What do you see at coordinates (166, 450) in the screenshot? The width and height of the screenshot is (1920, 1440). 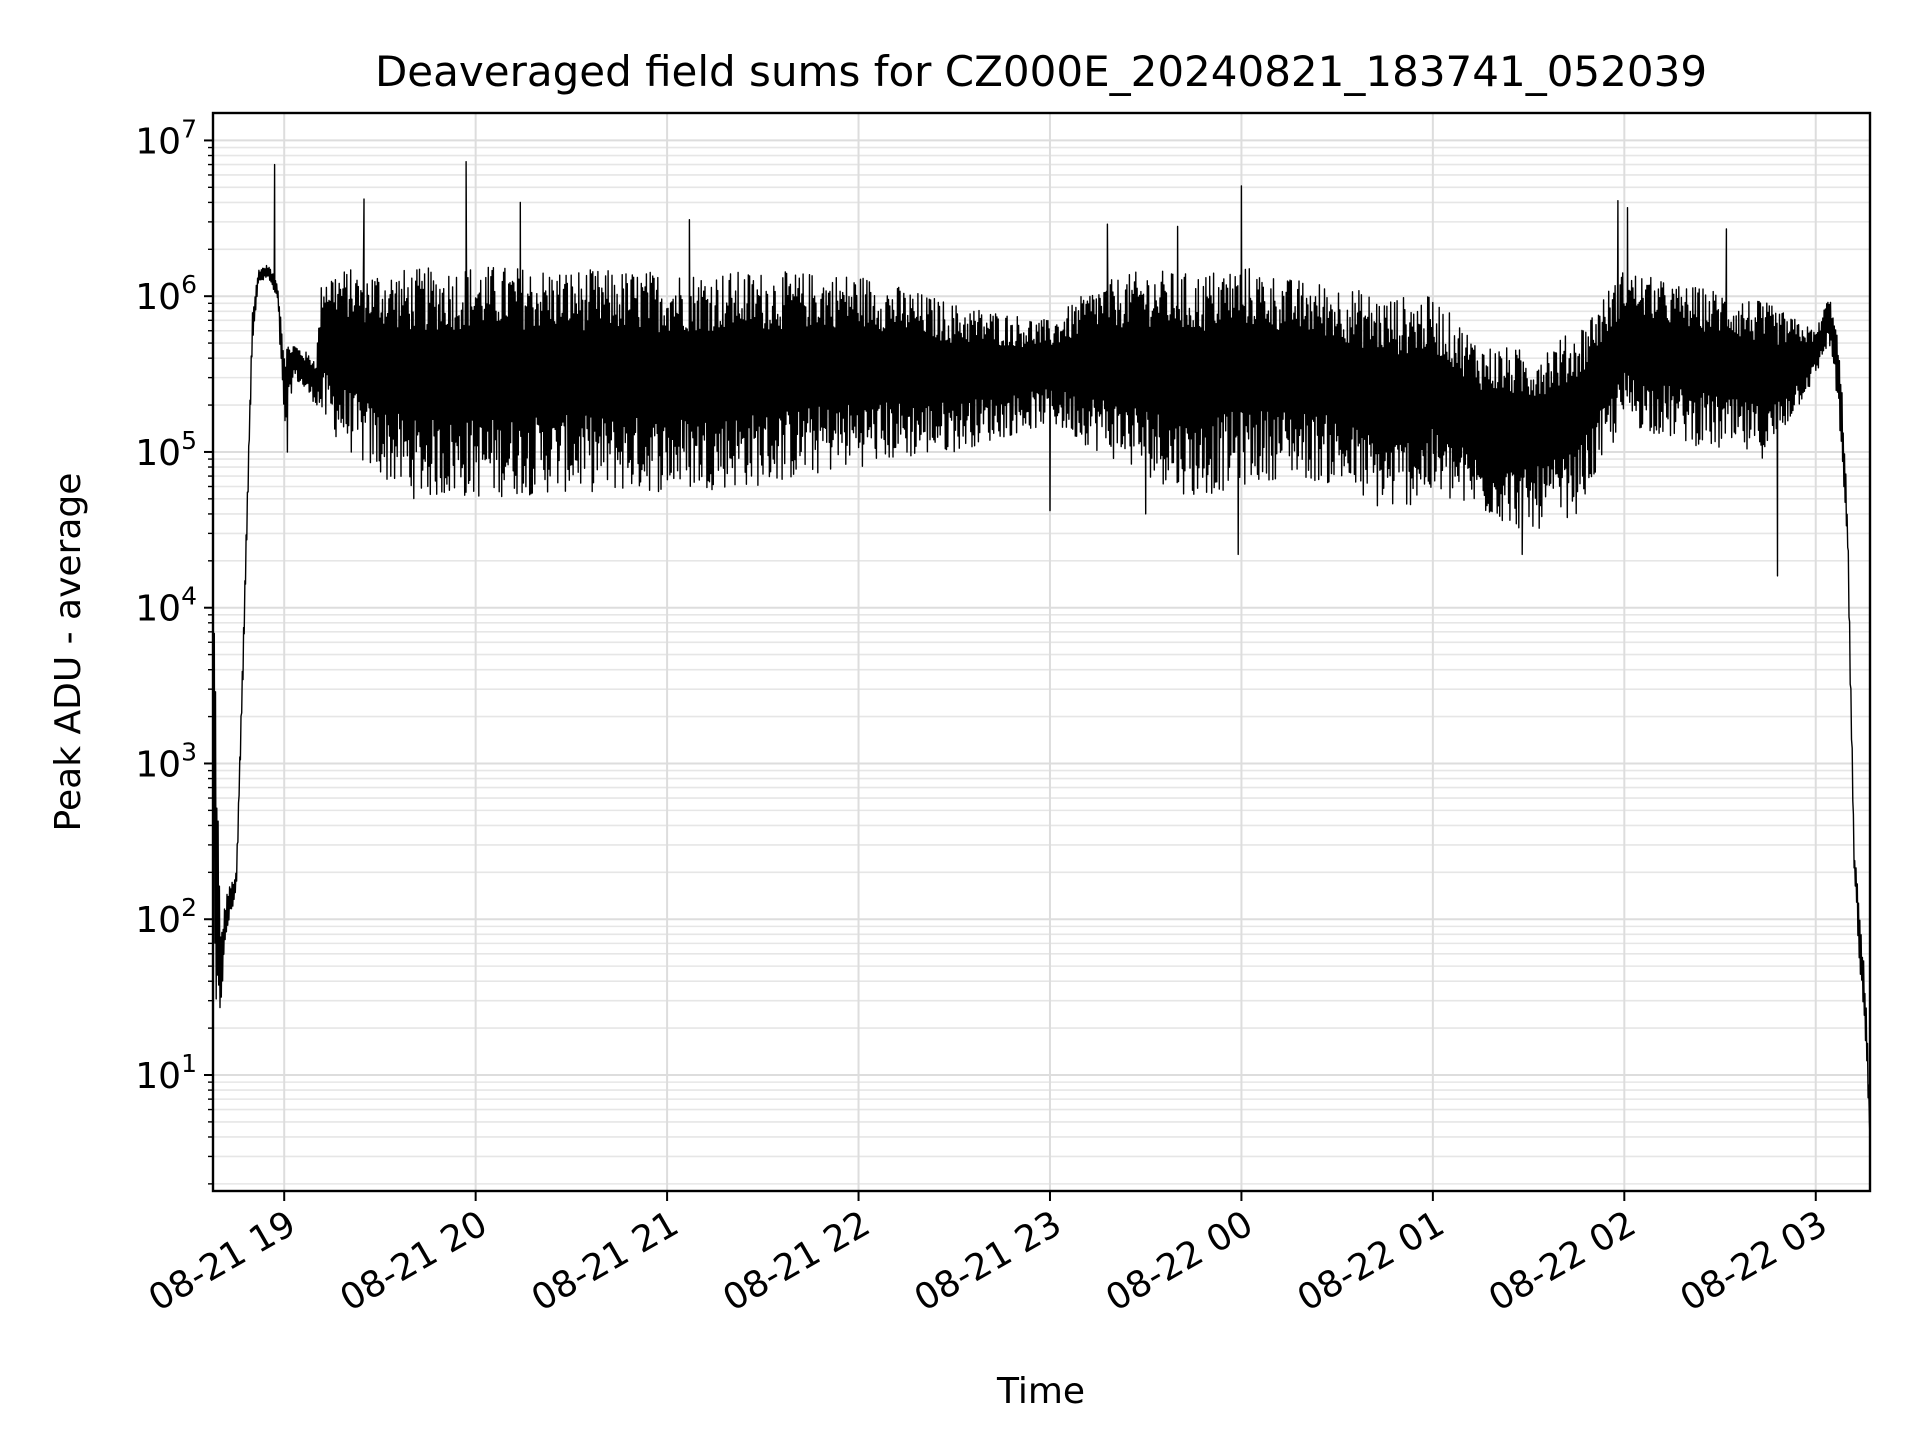 I see `y-tick-label: 10⁵` at bounding box center [166, 450].